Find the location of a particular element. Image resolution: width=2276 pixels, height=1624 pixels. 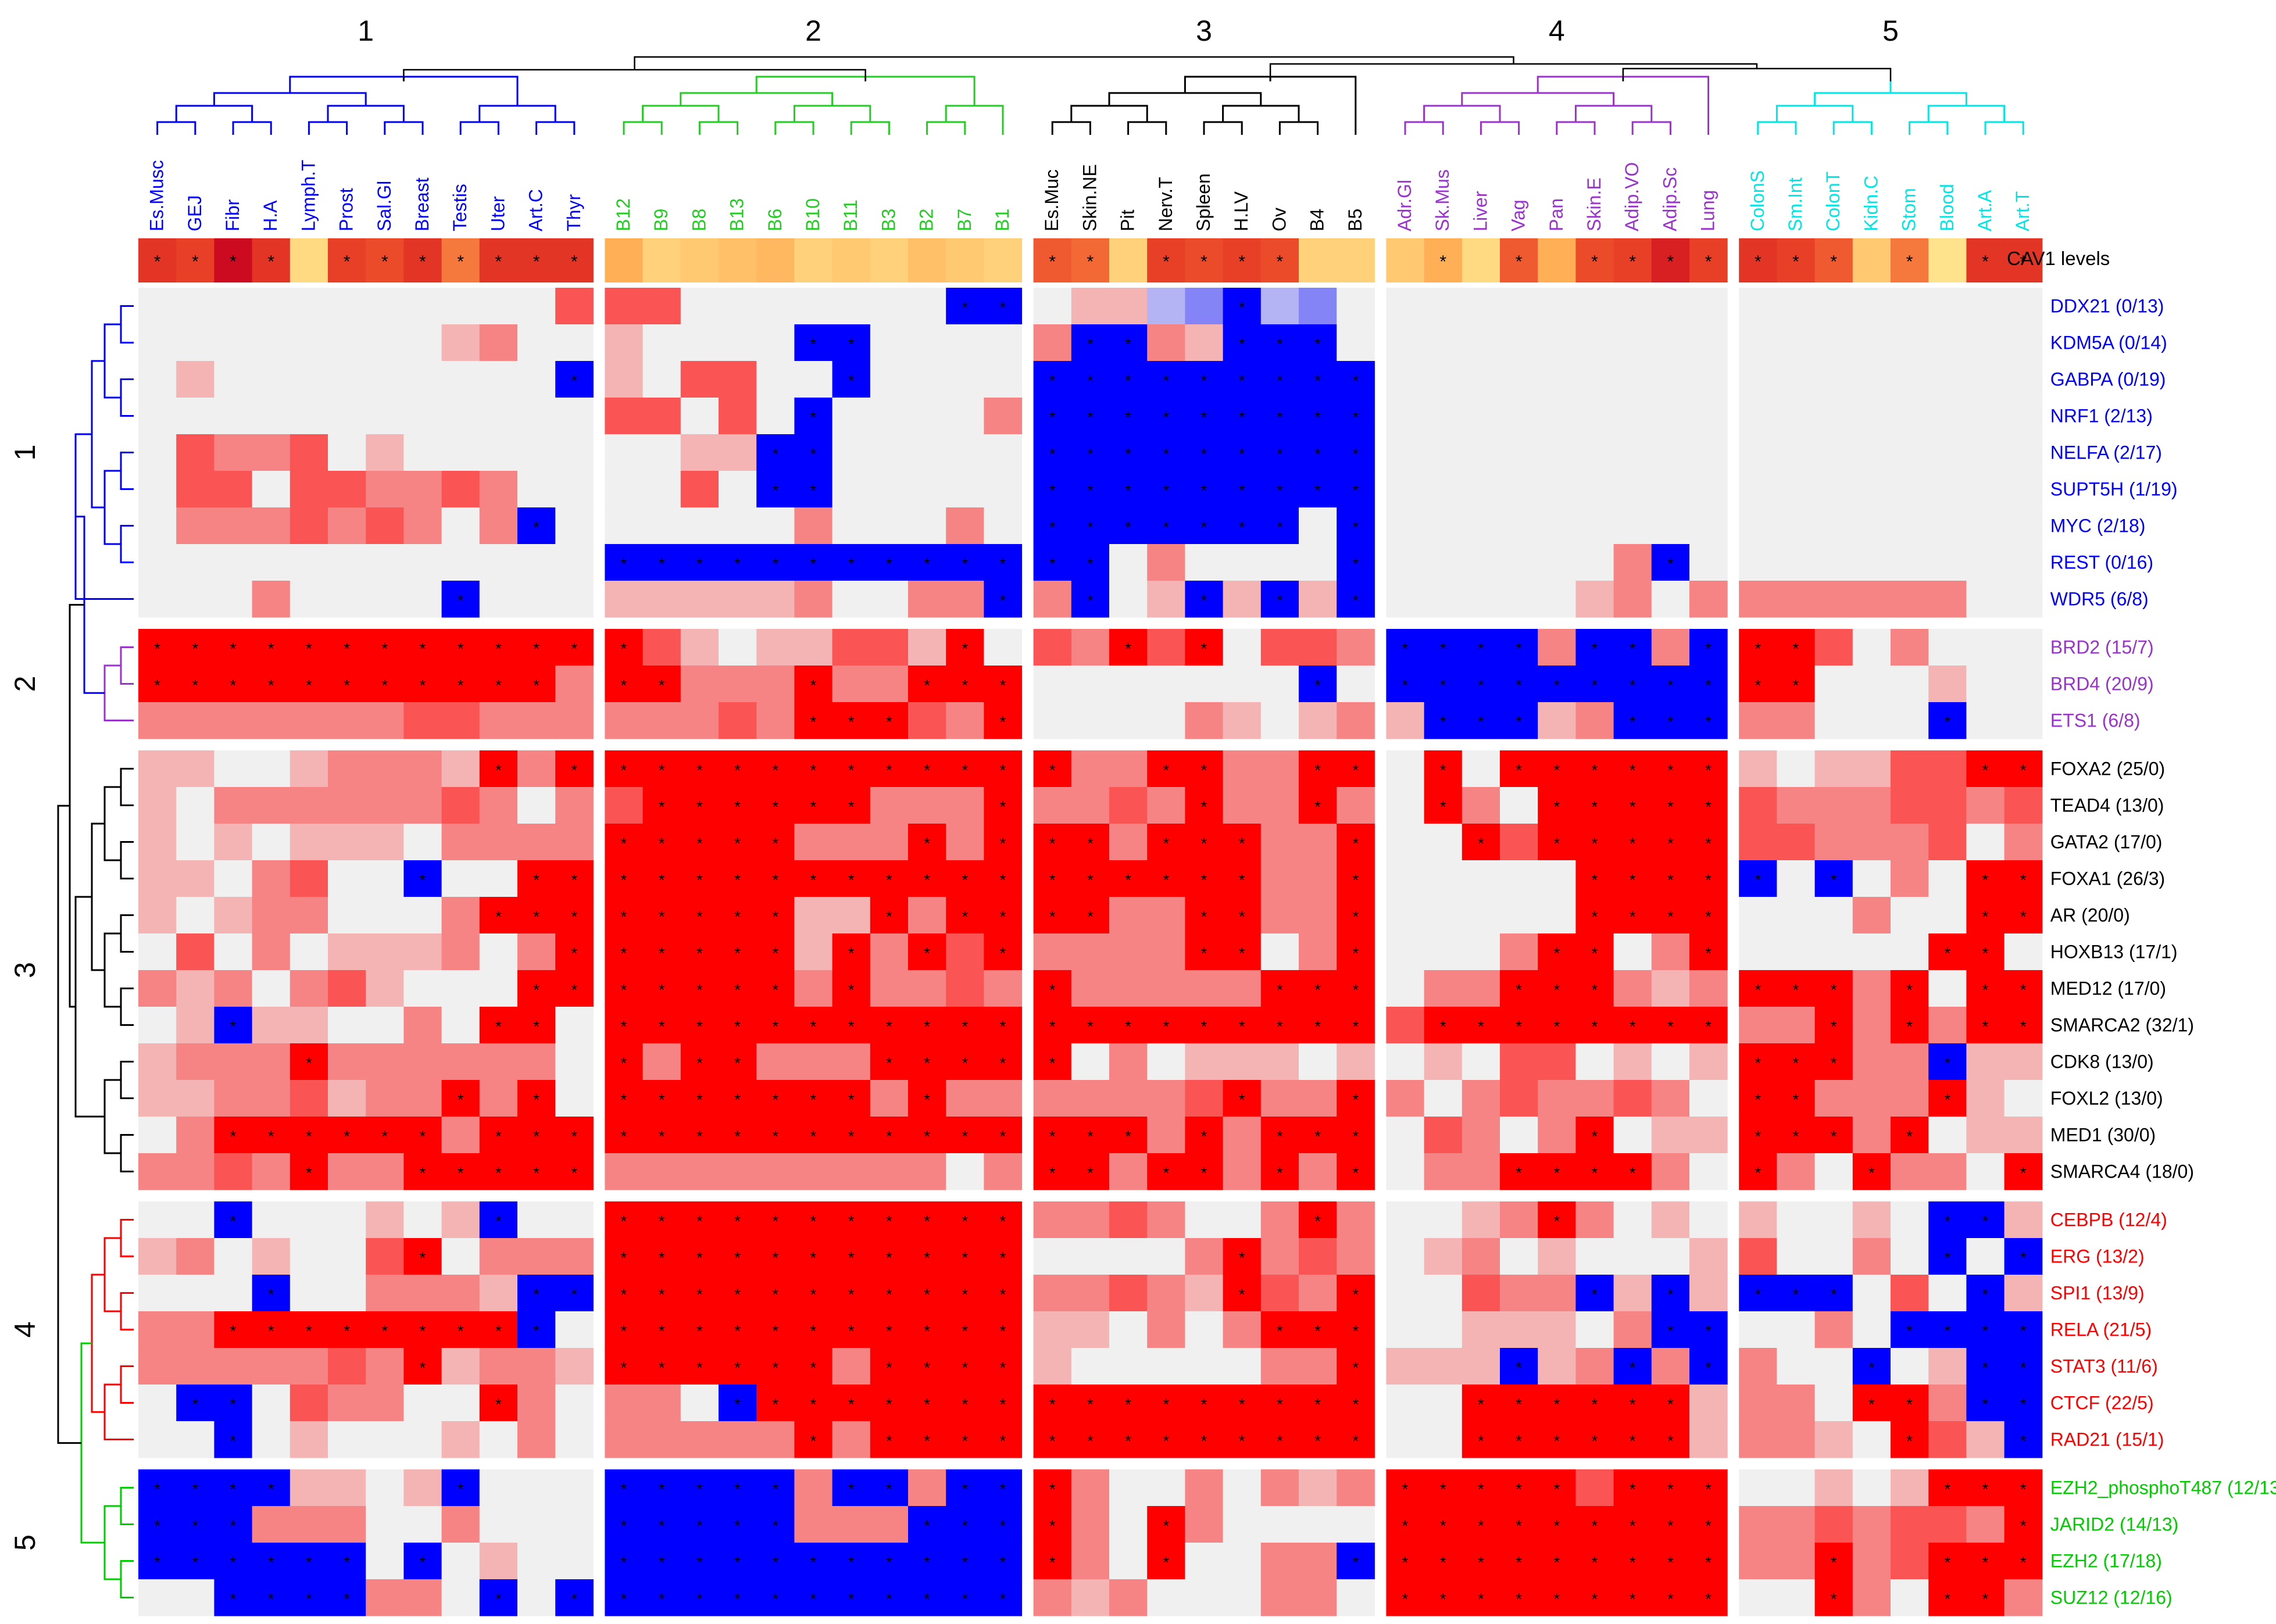

row-label: NELFA (2/17) is located at coordinates (2106, 452).